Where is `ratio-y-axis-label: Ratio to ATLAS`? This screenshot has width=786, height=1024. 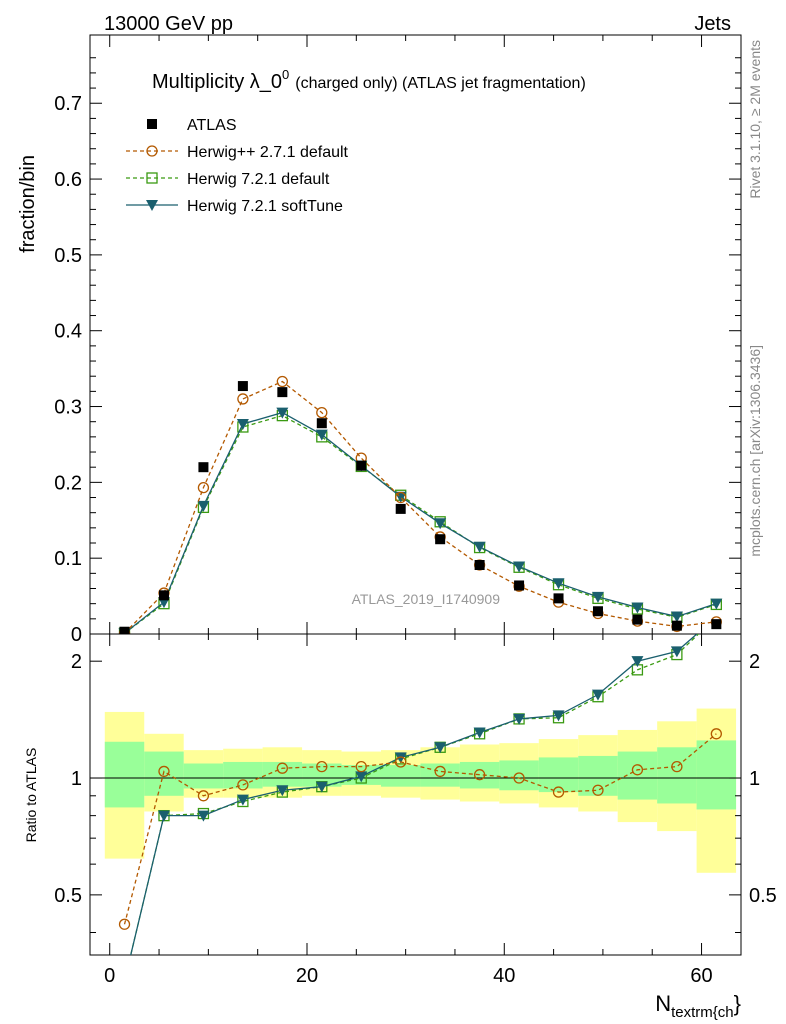 ratio-y-axis-label: Ratio to ATLAS is located at coordinates (31, 795).